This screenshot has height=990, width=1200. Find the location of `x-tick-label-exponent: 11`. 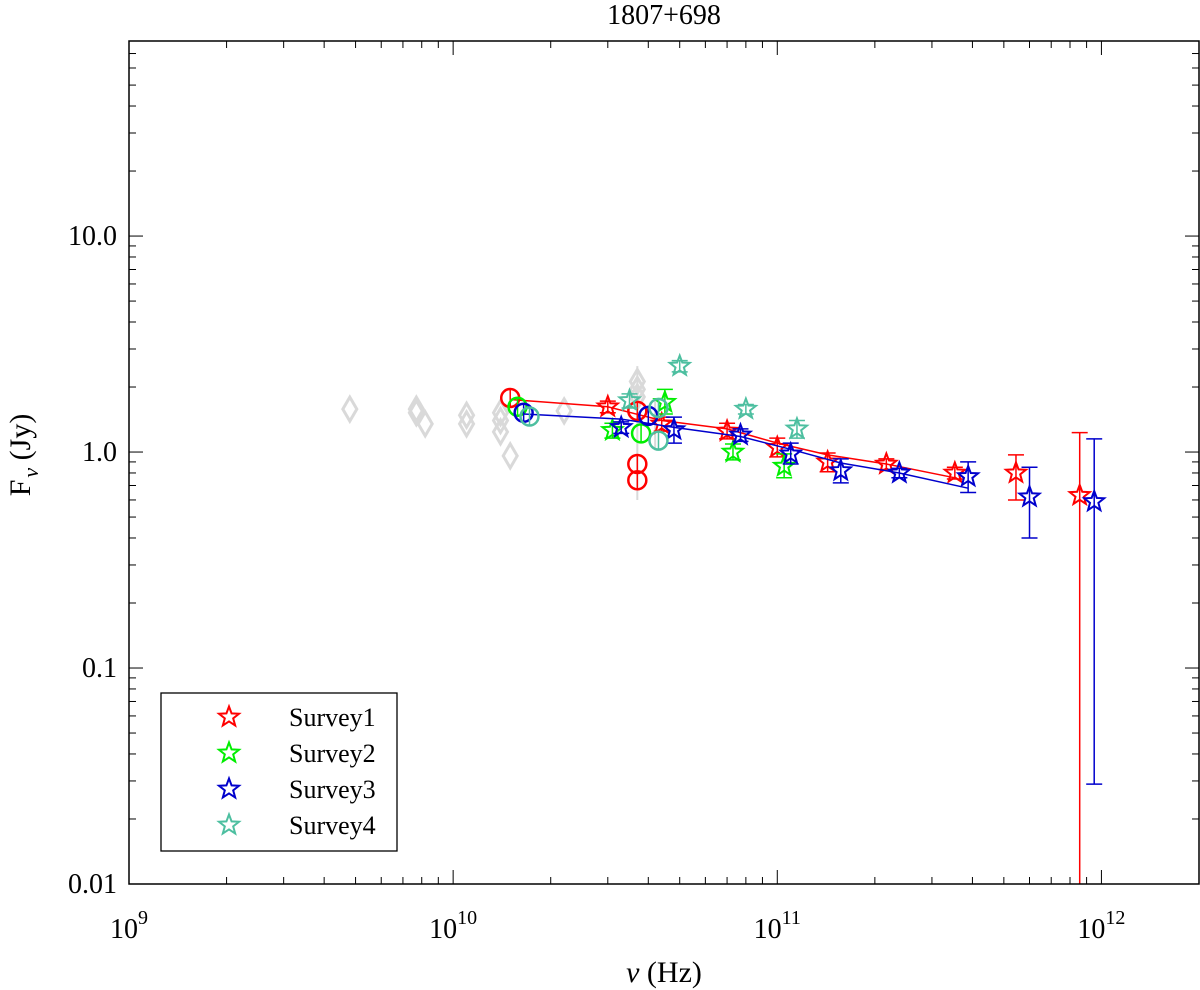

x-tick-label-exponent: 11 is located at coordinates (791, 918).